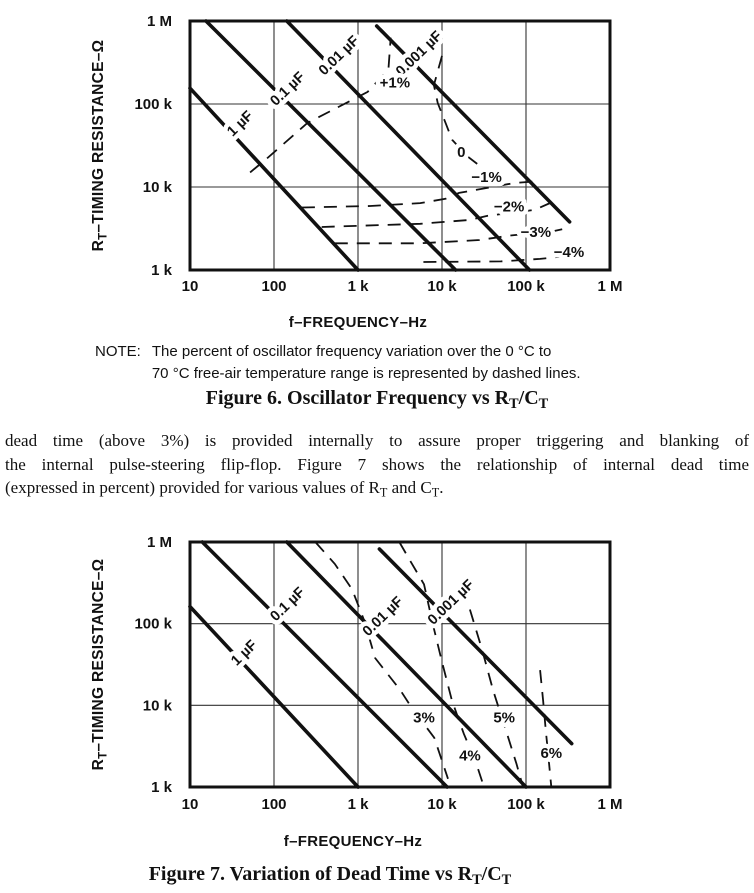 The height and width of the screenshot is (893, 754). I want to click on caption6-sub1: T, so click(514, 404).